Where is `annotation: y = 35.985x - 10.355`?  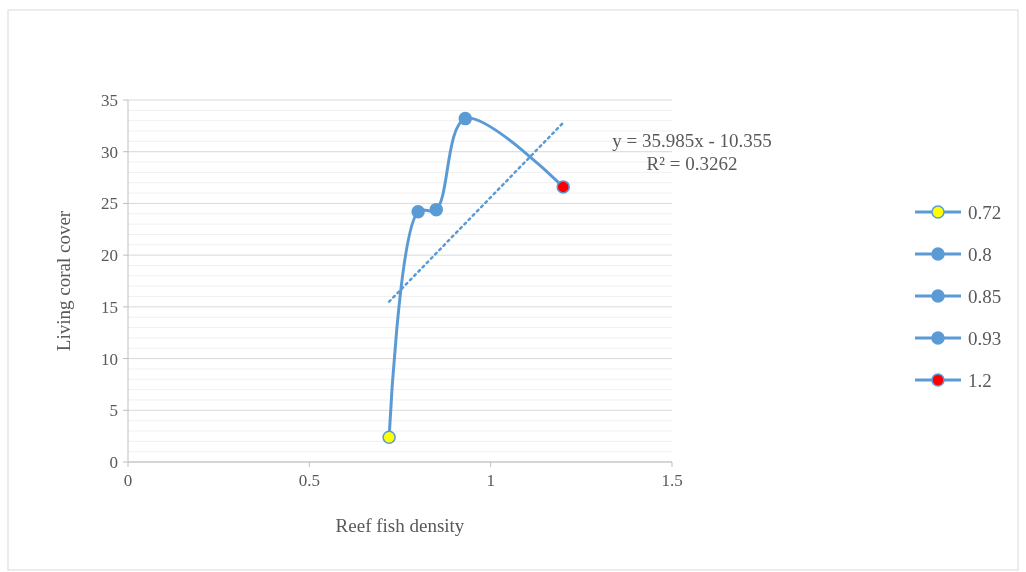
annotation: y = 35.985x - 10.355 is located at coordinates (692, 140).